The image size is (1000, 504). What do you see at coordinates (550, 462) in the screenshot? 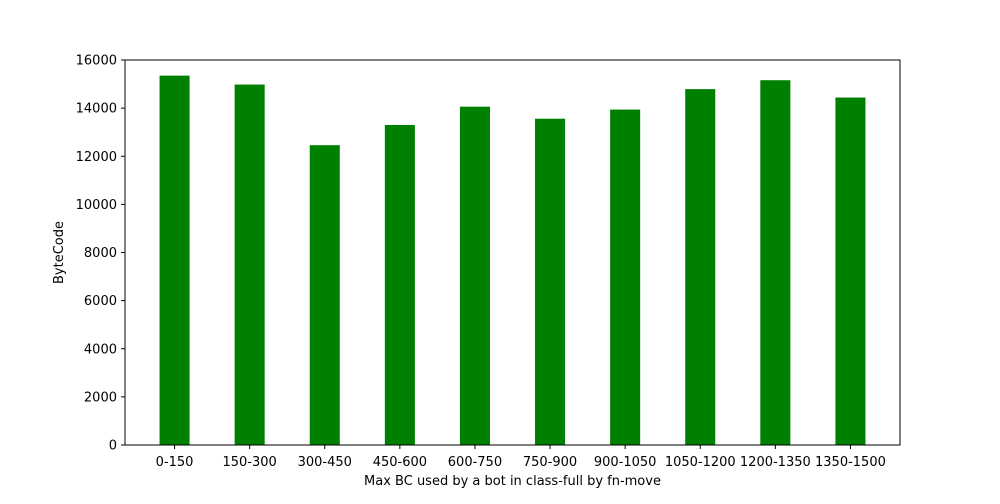
I see `x-tick-label: 750-900` at bounding box center [550, 462].